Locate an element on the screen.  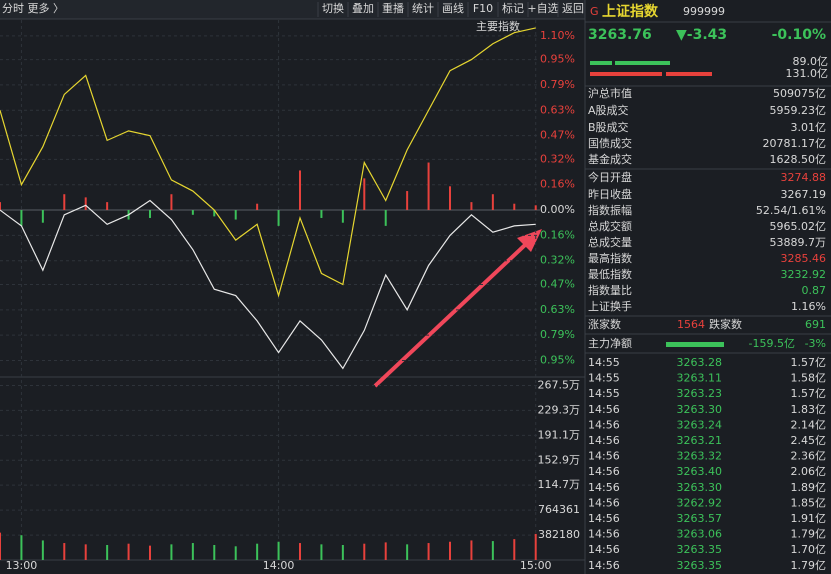
trade-price: 3263.57 is located at coordinates (700, 518).